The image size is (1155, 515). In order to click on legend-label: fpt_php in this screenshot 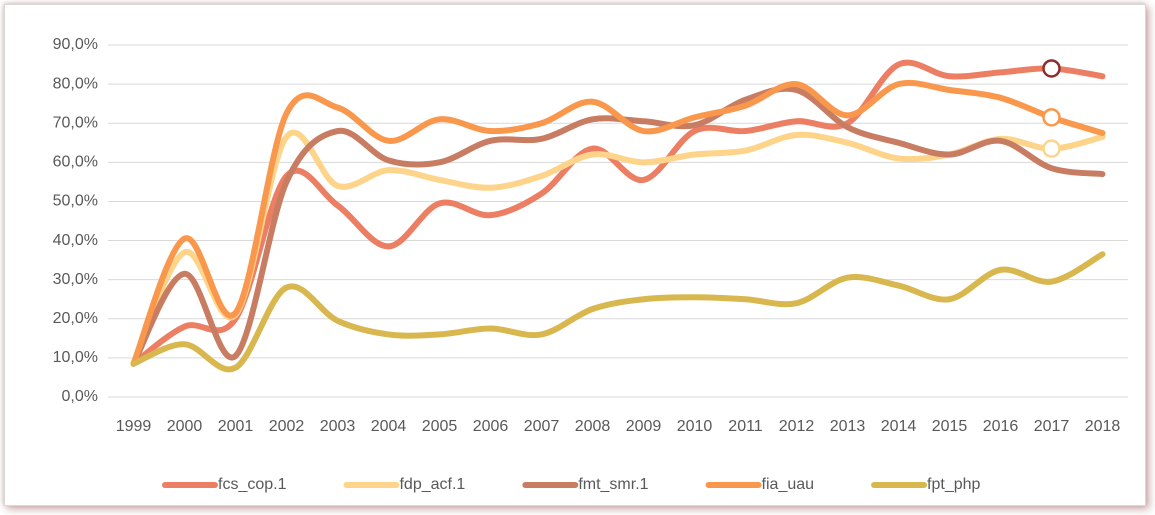, I will do `click(953, 484)`.